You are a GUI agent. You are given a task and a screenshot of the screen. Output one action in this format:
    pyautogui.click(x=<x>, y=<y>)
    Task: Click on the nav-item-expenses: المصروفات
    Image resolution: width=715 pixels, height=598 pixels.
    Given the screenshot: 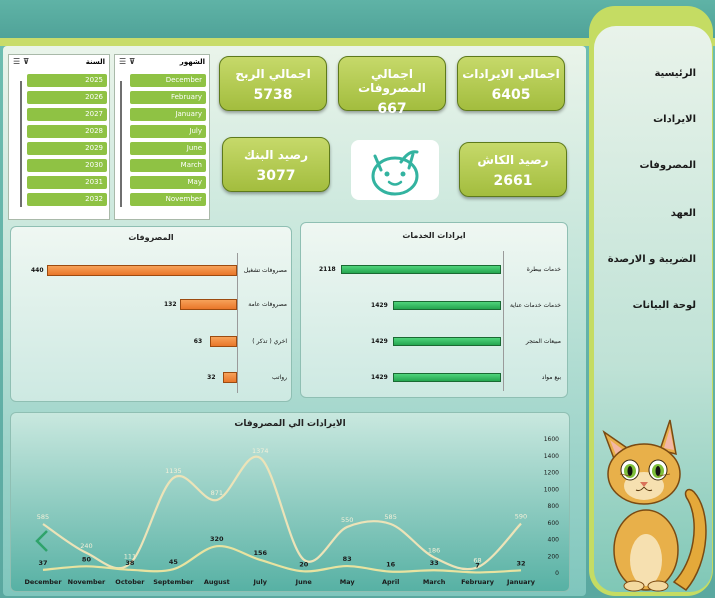 What is the action you would take?
    pyautogui.click(x=667, y=165)
    